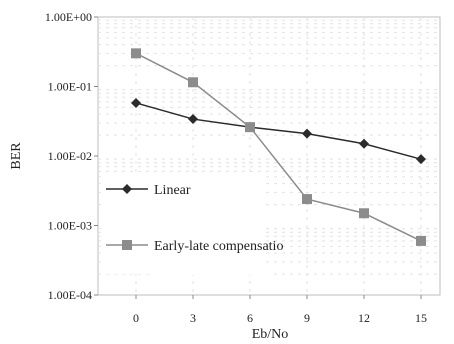  What do you see at coordinates (70, 295) in the screenshot?
I see `y-tick-label: 1.00E-04` at bounding box center [70, 295].